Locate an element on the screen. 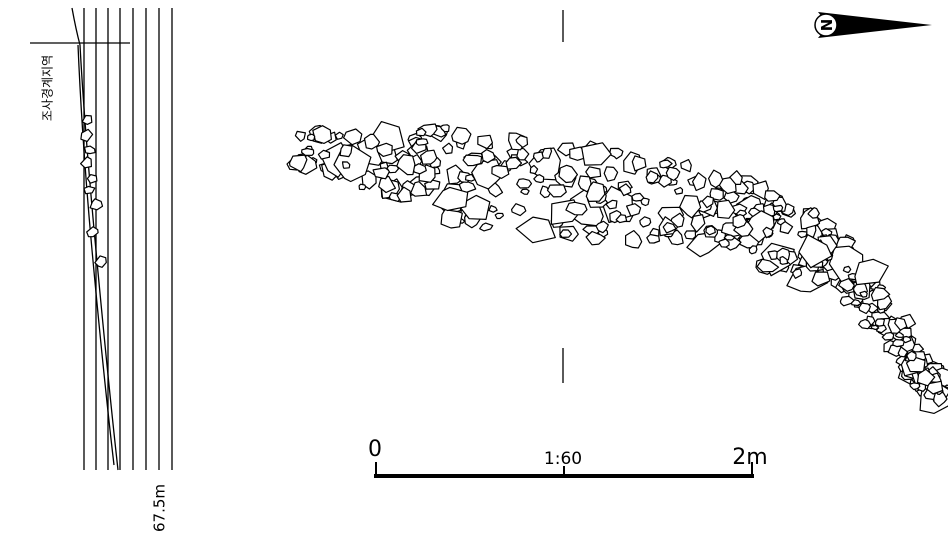  elevation-label: 67.5m is located at coordinates (160, 508).